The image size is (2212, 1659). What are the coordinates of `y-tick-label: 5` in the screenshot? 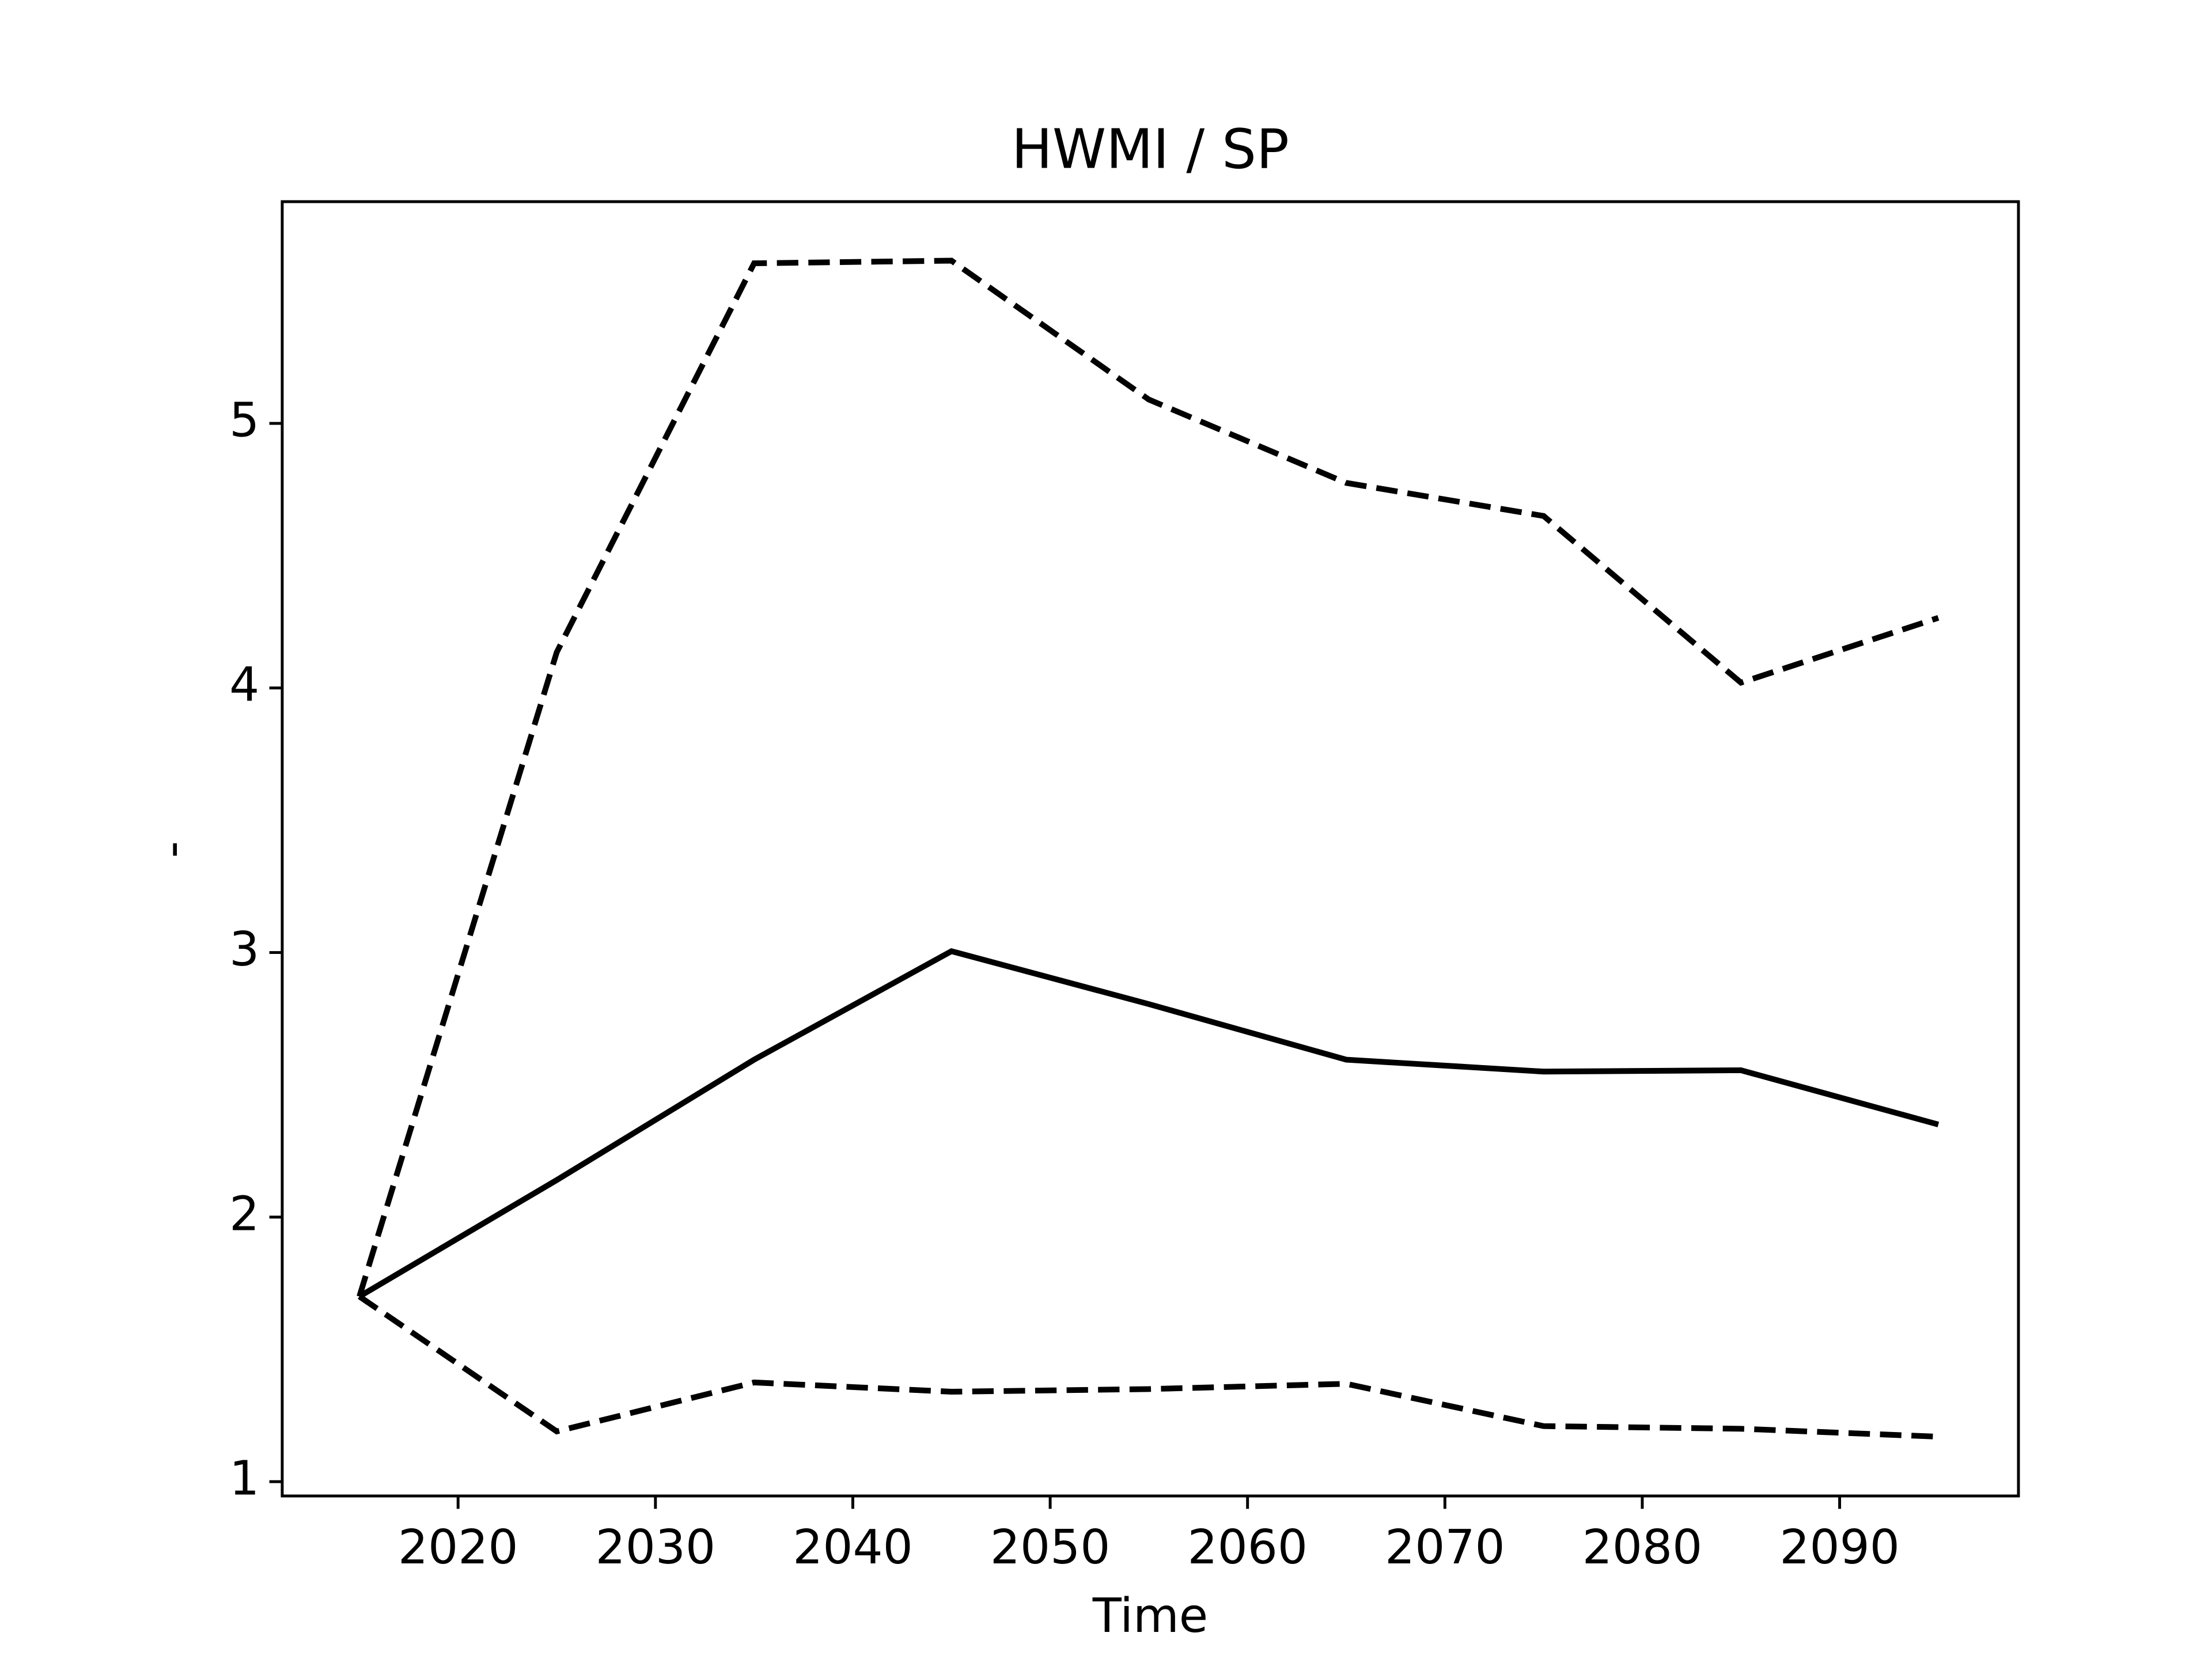 It's located at (244, 420).